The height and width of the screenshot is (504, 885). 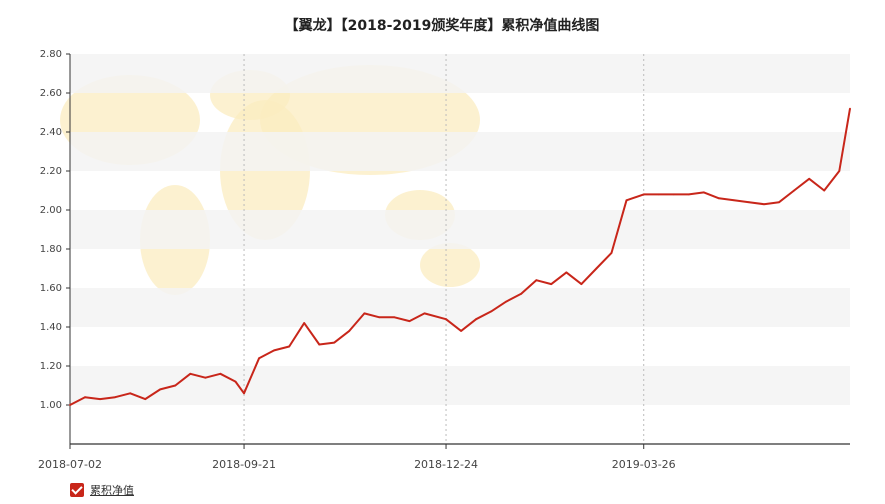 What do you see at coordinates (51, 327) in the screenshot?
I see `y-tick-label: 1.40` at bounding box center [51, 327].